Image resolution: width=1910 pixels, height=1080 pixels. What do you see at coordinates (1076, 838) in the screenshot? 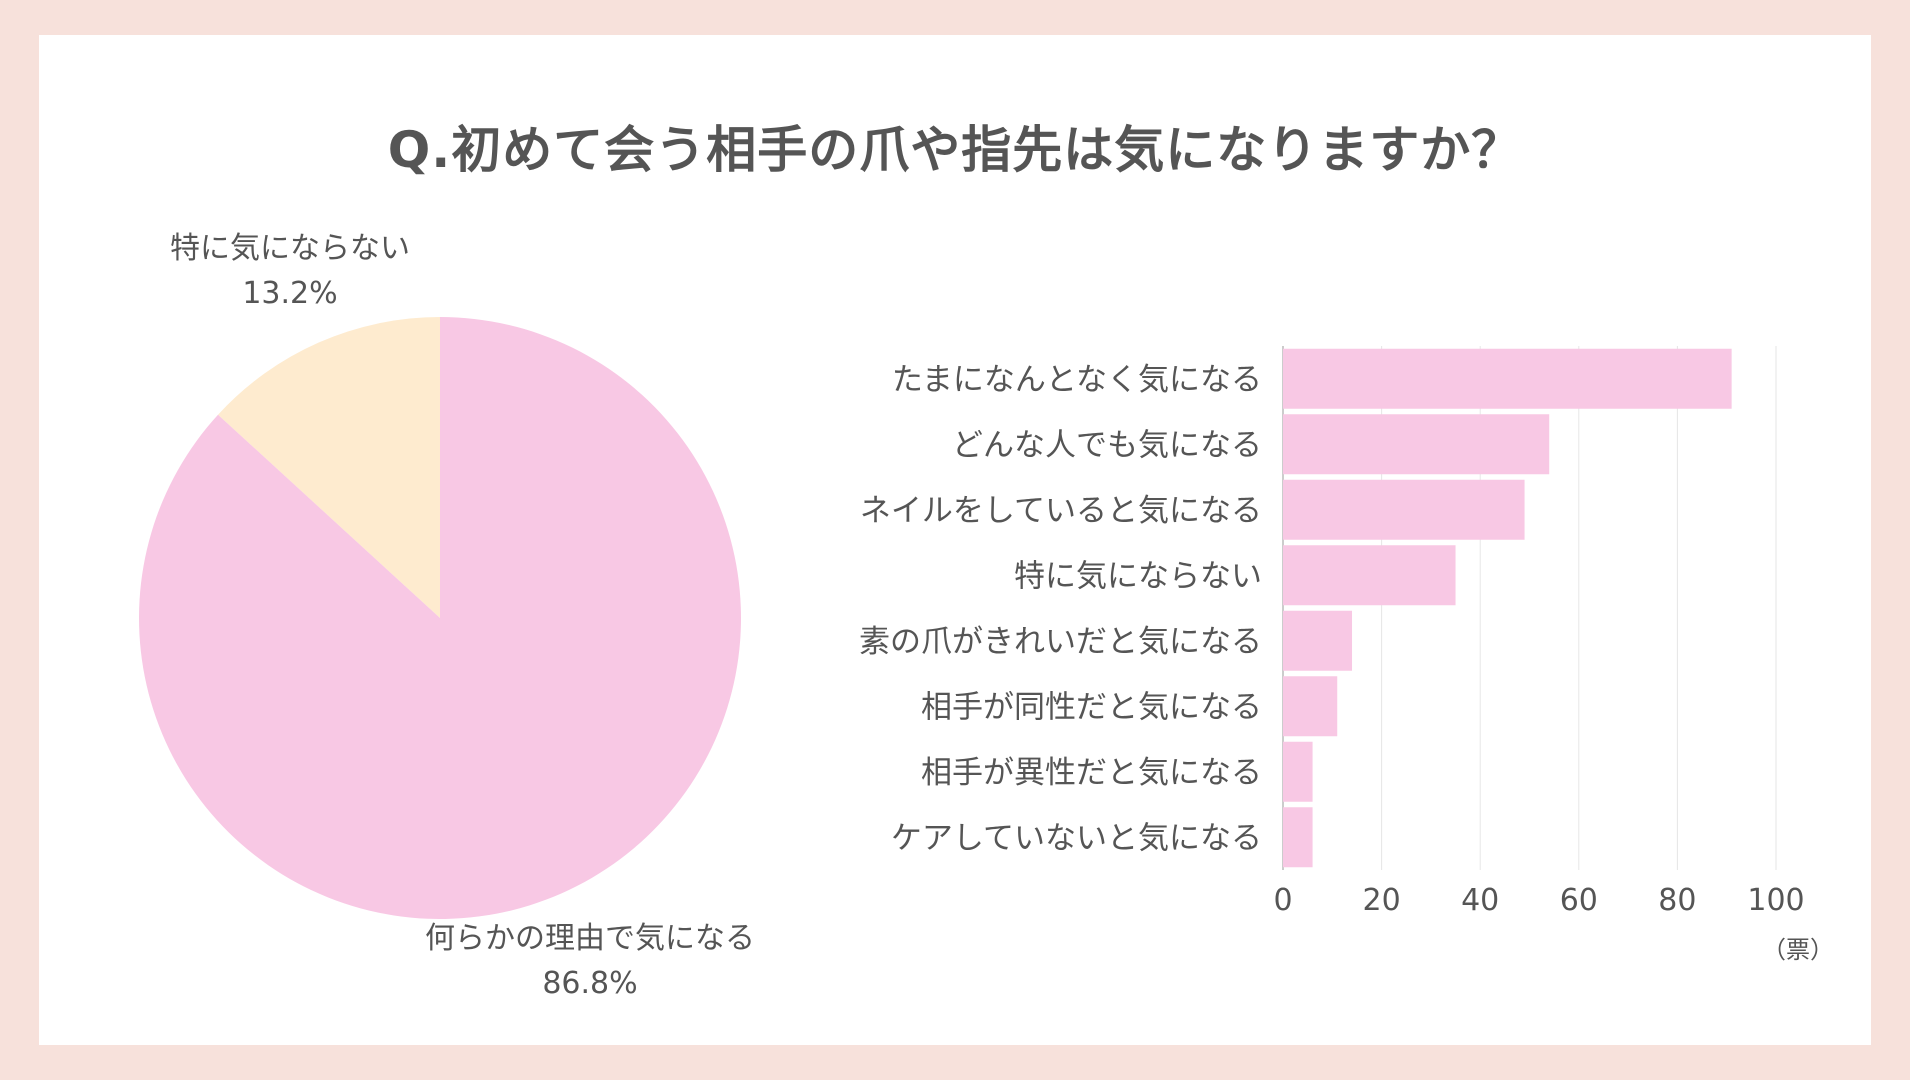
I see `bar-category-label-7: ケアしていないと気になる` at bounding box center [1076, 838].